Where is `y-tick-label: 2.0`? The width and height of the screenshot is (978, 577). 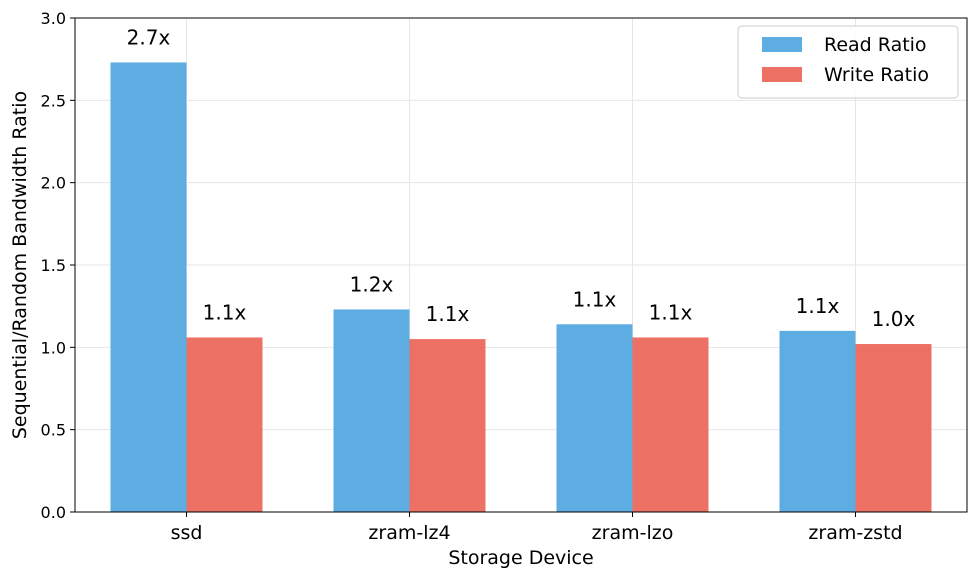 y-tick-label: 2.0 is located at coordinates (53, 183).